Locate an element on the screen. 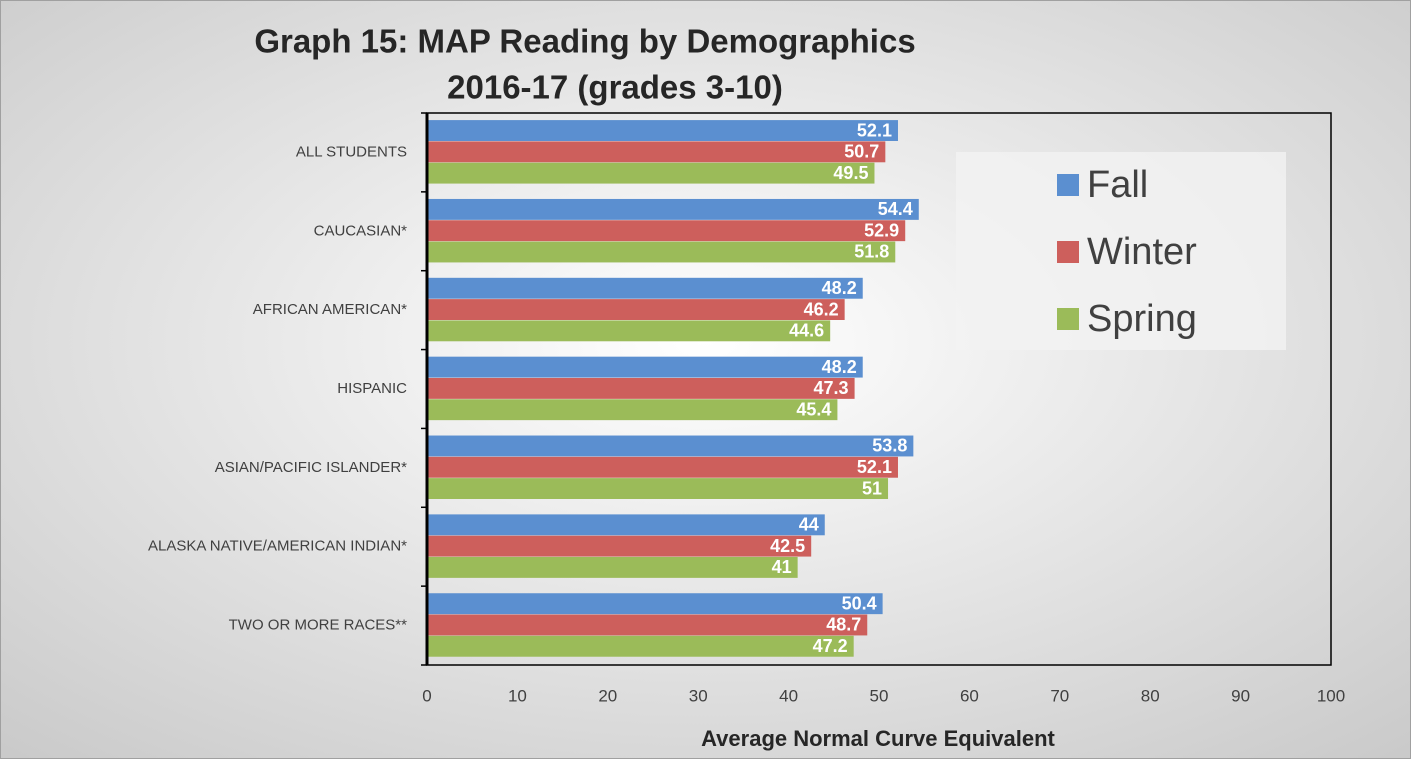 The width and height of the screenshot is (1411, 759). legend-label: Fall is located at coordinates (1117, 185).